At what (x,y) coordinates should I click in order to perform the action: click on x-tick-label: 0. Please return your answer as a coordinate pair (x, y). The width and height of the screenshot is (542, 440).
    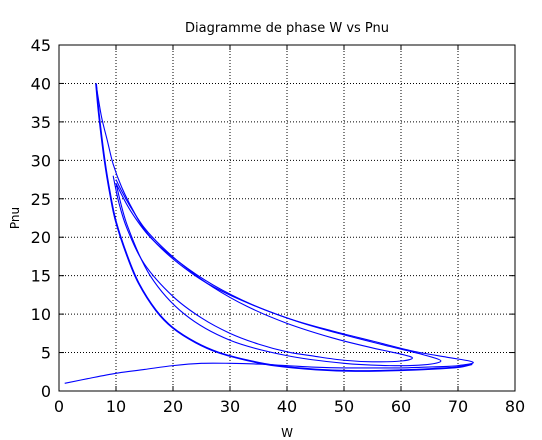
    Looking at the image, I should click on (59, 406).